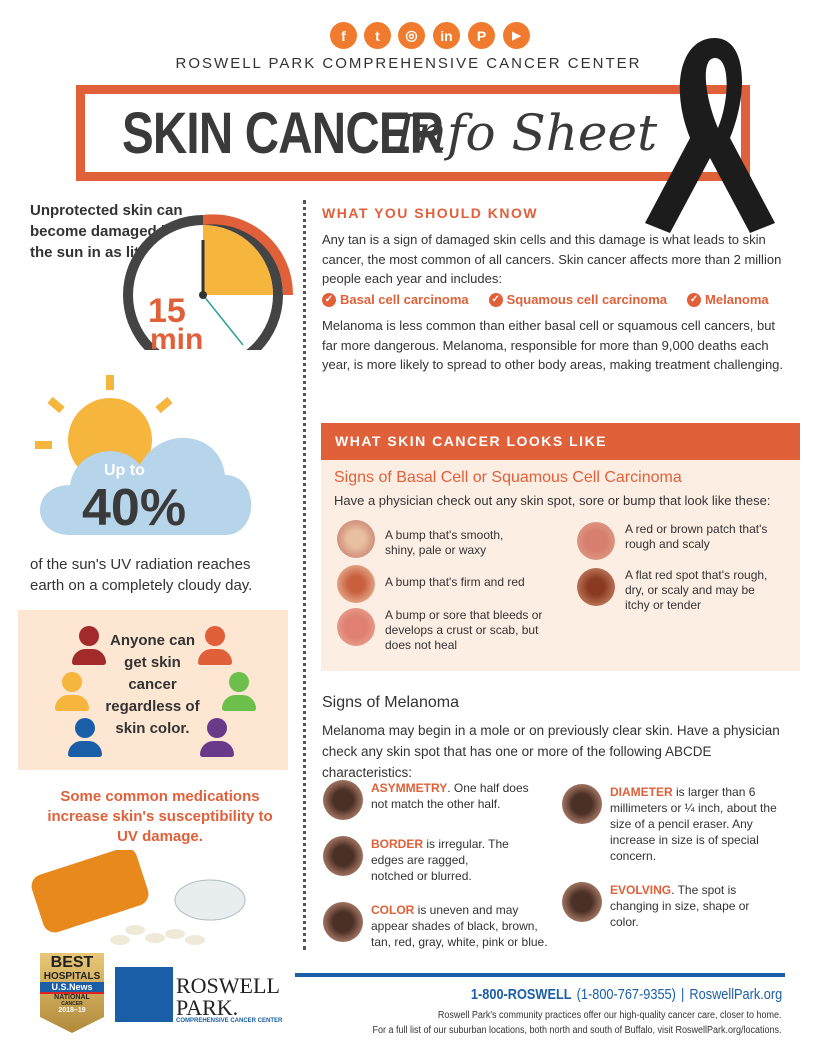 The height and width of the screenshot is (1063, 817). Describe the element at coordinates (560, 441) in the screenshot. I see `looks-heading: WHAT SKIN CANCER LOOKS LIKE` at that location.